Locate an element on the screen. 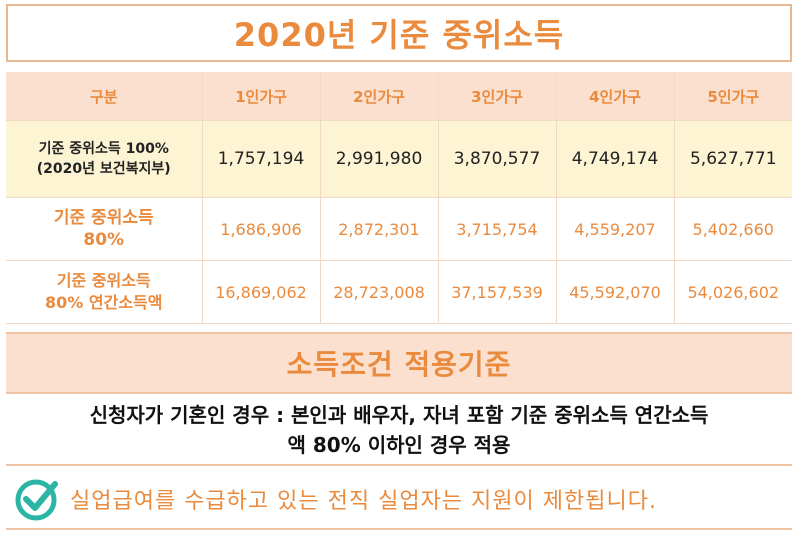 This screenshot has height=538, width=800. table-cell: 1,686,906 is located at coordinates (261, 229).